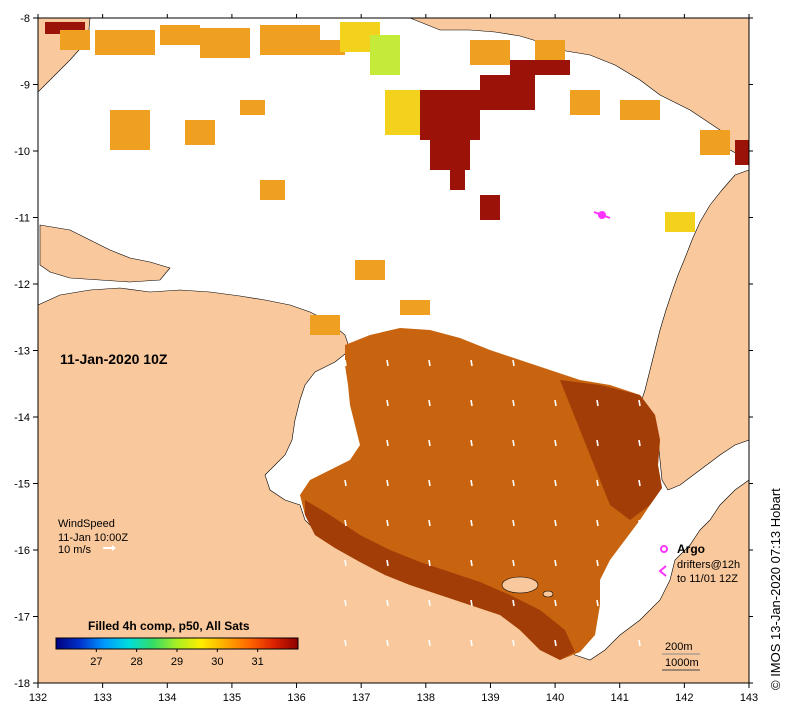 This screenshot has height=716, width=791. I want to click on sst-gulf-south, so click(440, 580).